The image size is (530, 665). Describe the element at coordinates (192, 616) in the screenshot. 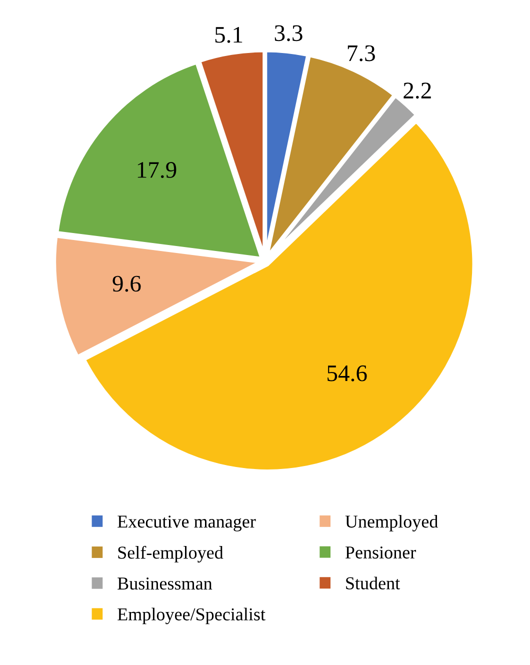

I see `legend-label: Employee/Specialist` at that location.